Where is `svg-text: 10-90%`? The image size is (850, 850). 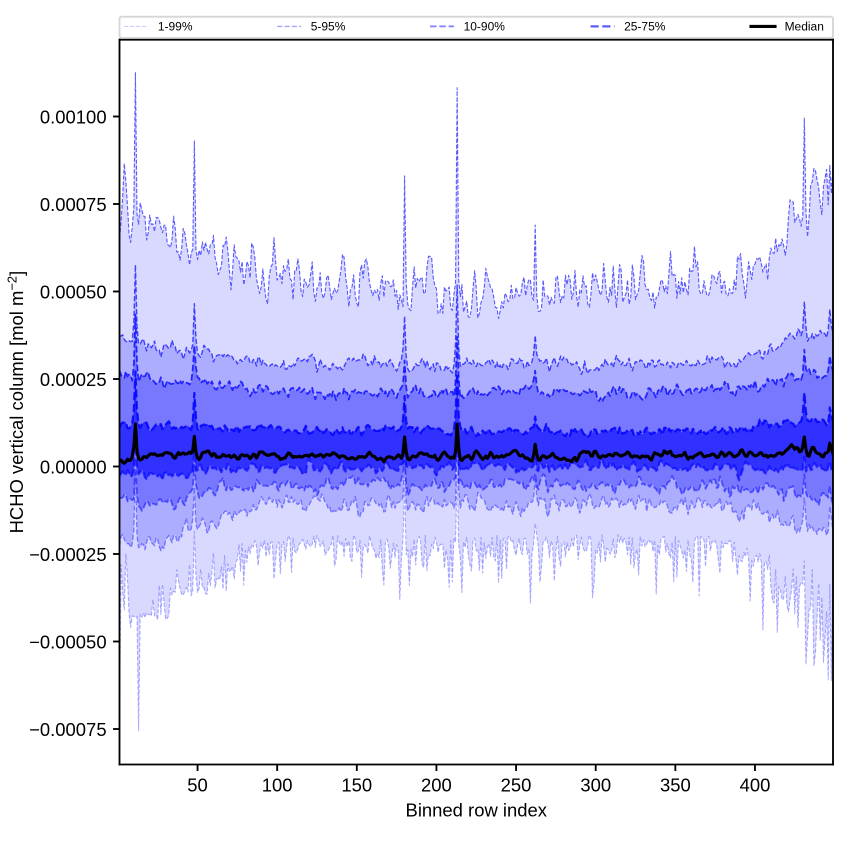
svg-text: 10-90% is located at coordinates (485, 27).